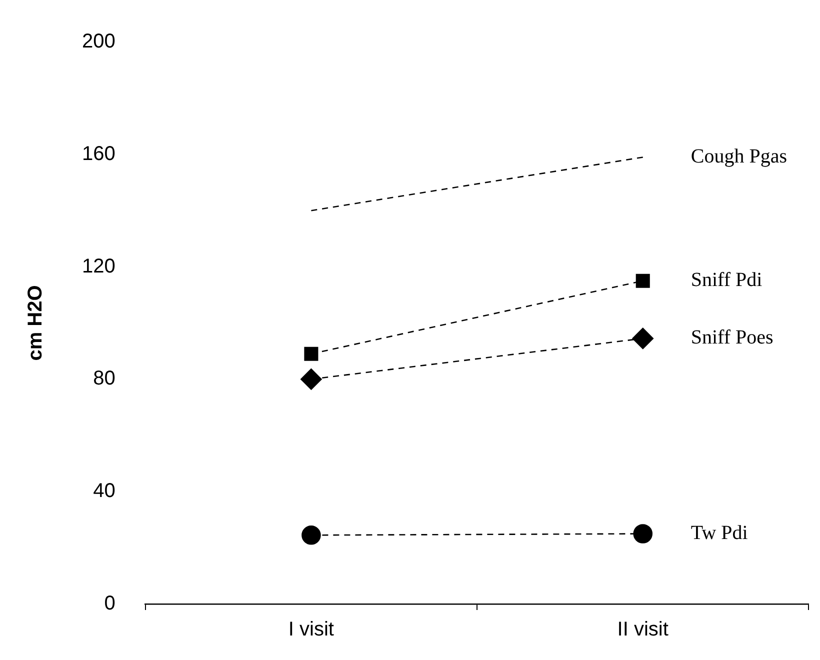  Describe the element at coordinates (726, 280) in the screenshot. I see `text: Sniff Pdi` at that location.